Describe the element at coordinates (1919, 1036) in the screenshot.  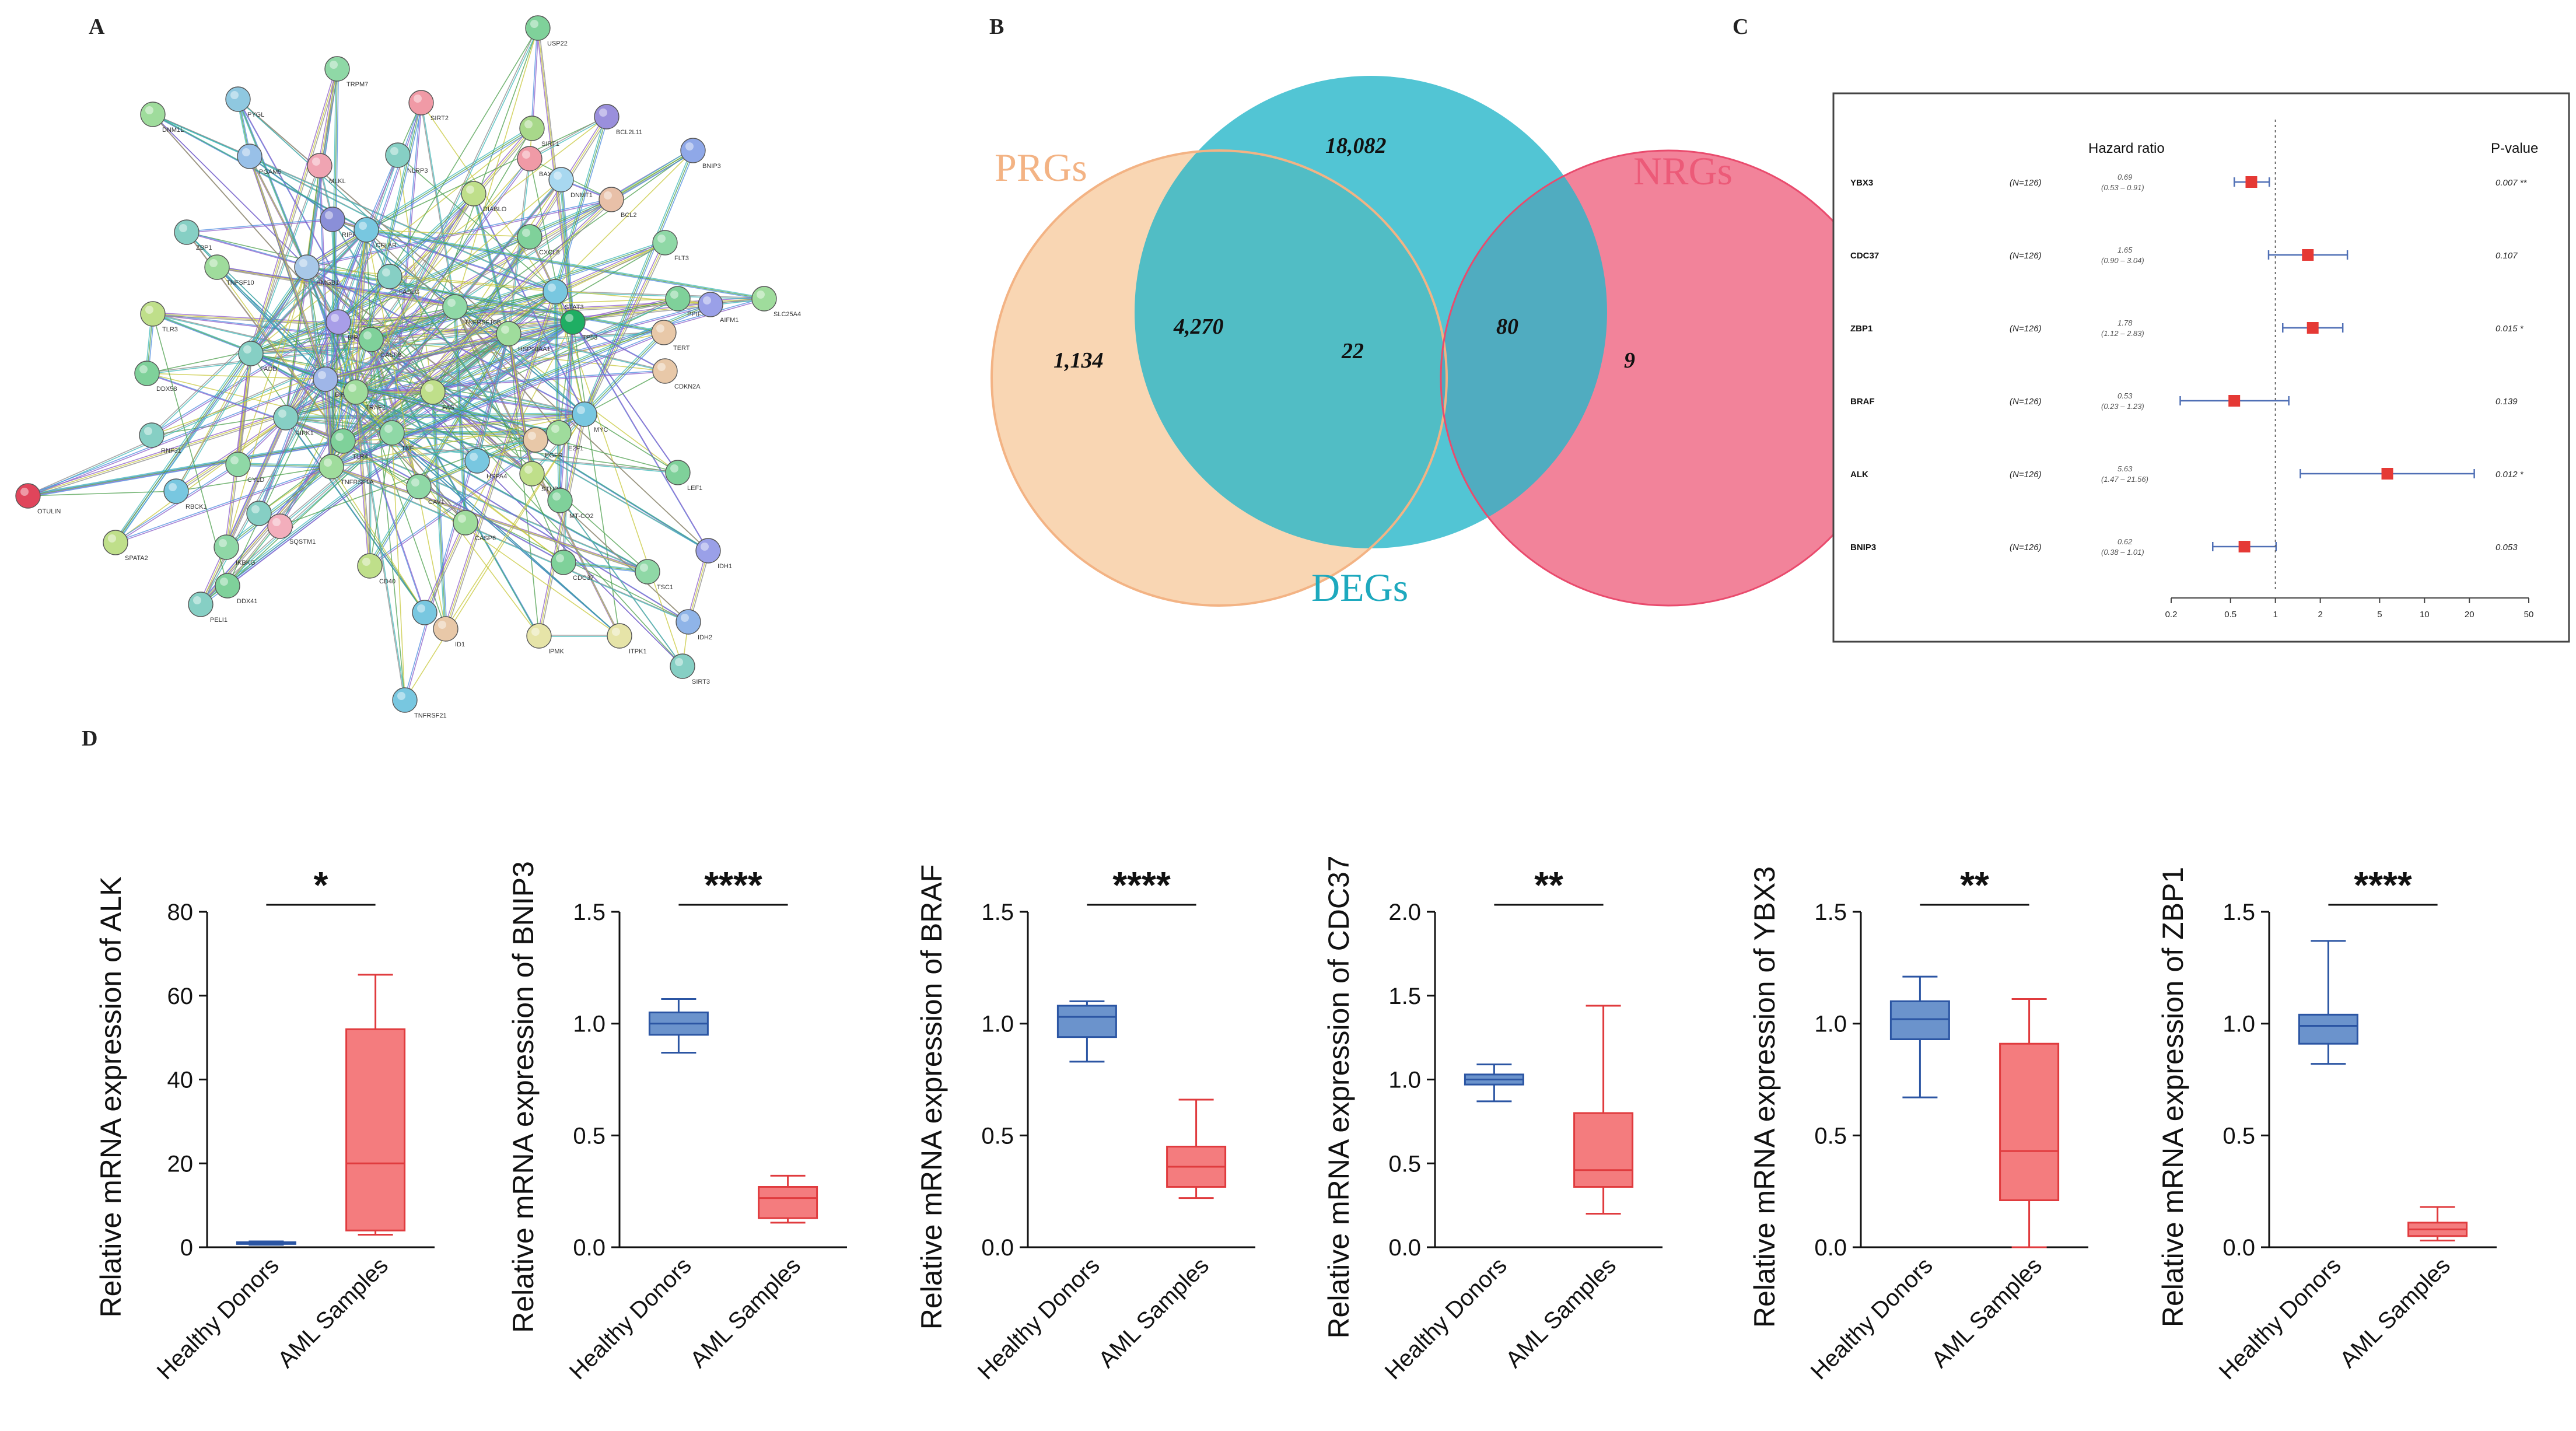
I see `box-healthy-donors` at that location.